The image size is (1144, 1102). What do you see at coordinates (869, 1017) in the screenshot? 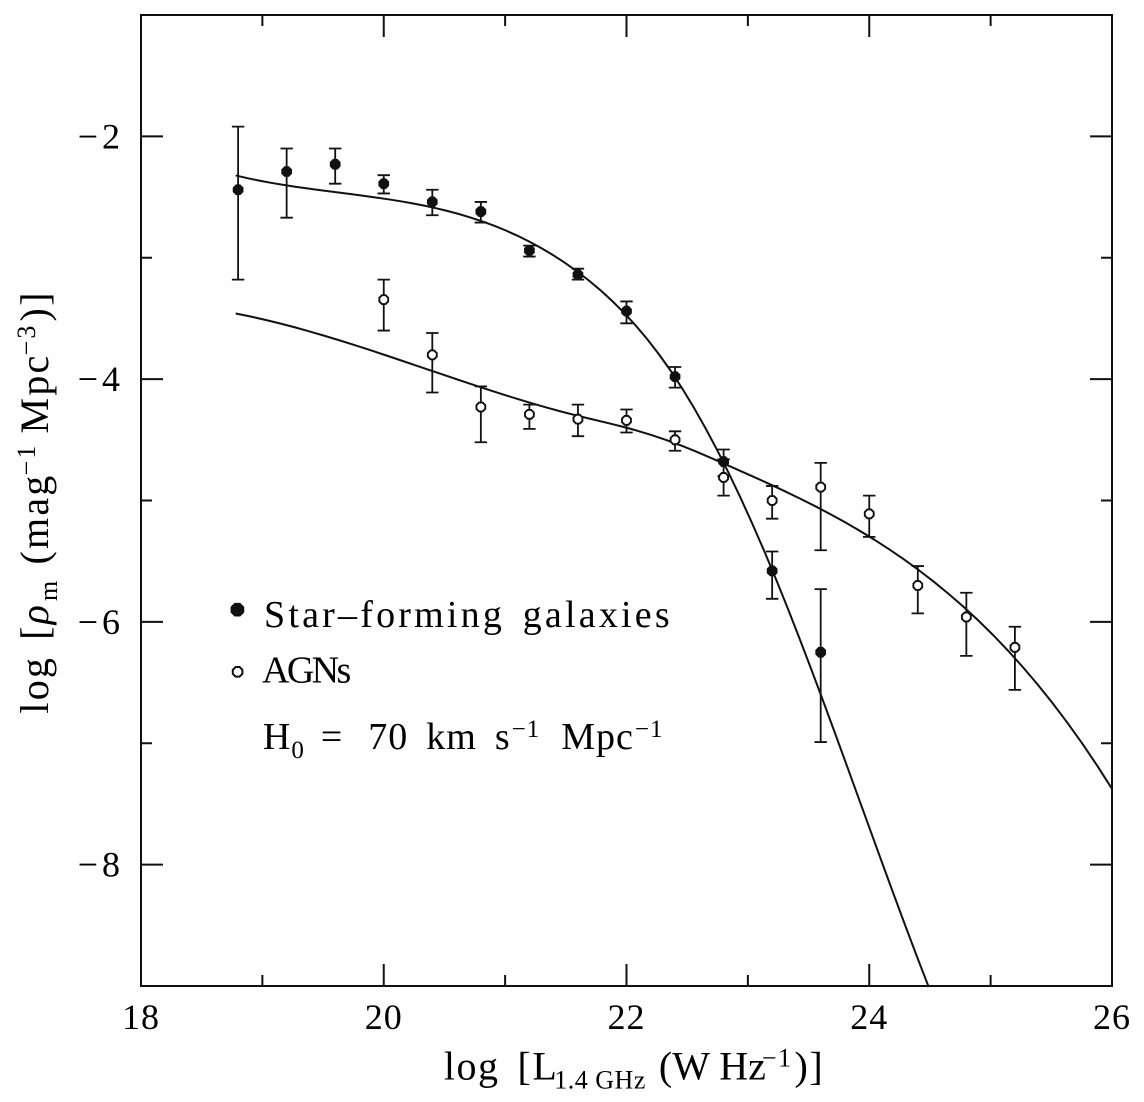
I see `svg-text: 24` at bounding box center [869, 1017].